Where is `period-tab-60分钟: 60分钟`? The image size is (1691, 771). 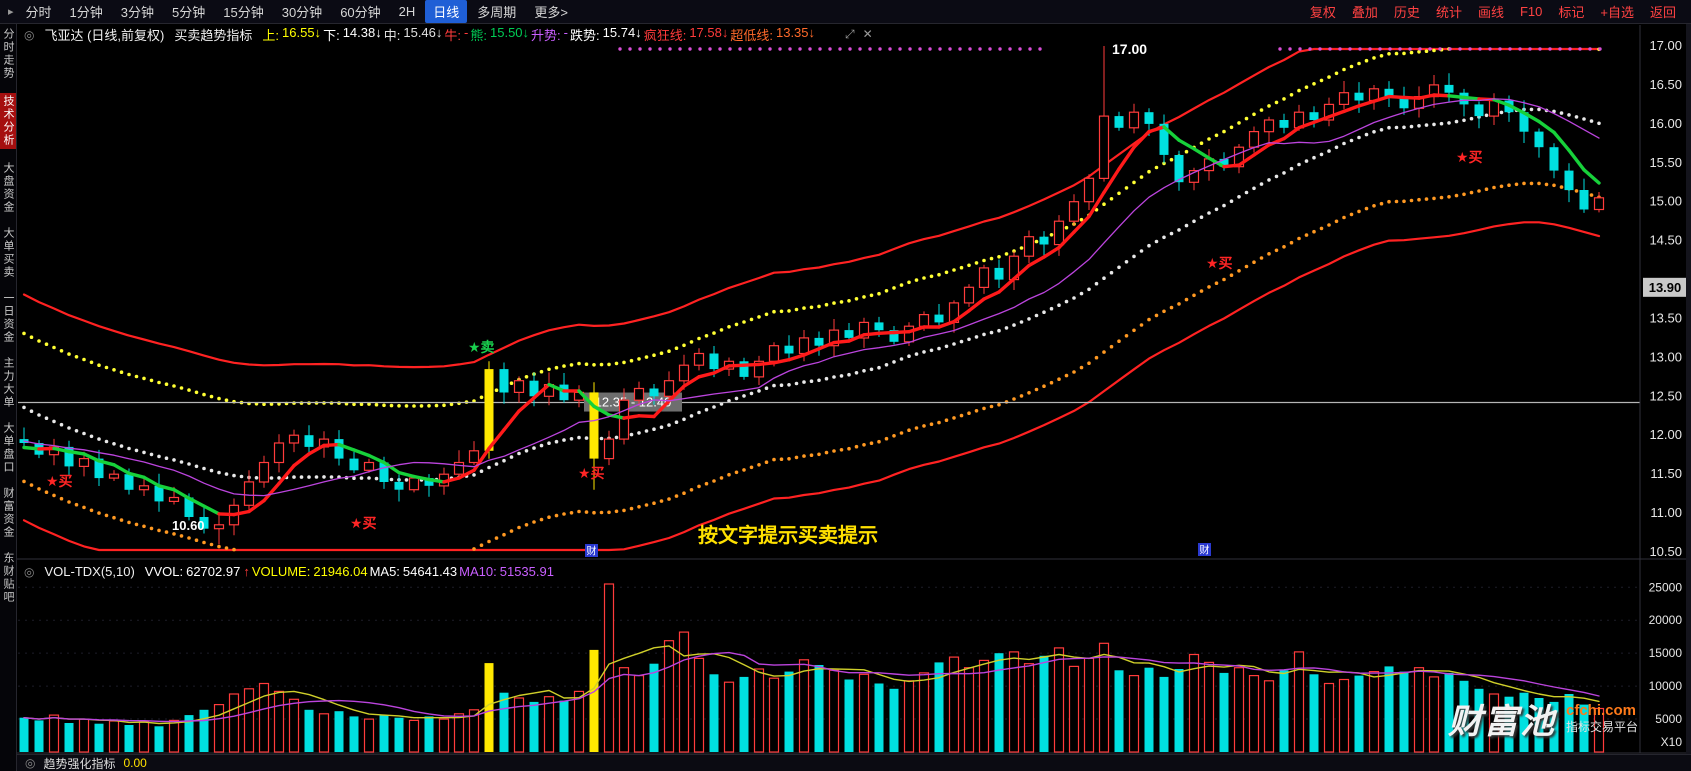 period-tab-60分钟: 60分钟 is located at coordinates (360, 12).